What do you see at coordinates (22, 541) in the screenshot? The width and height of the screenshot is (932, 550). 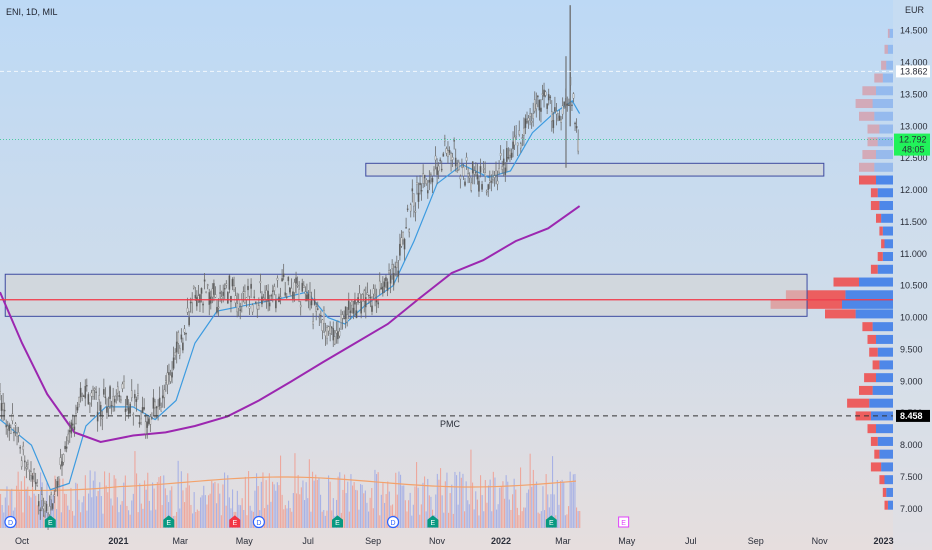 I see `time-tick-label: Oct` at bounding box center [22, 541].